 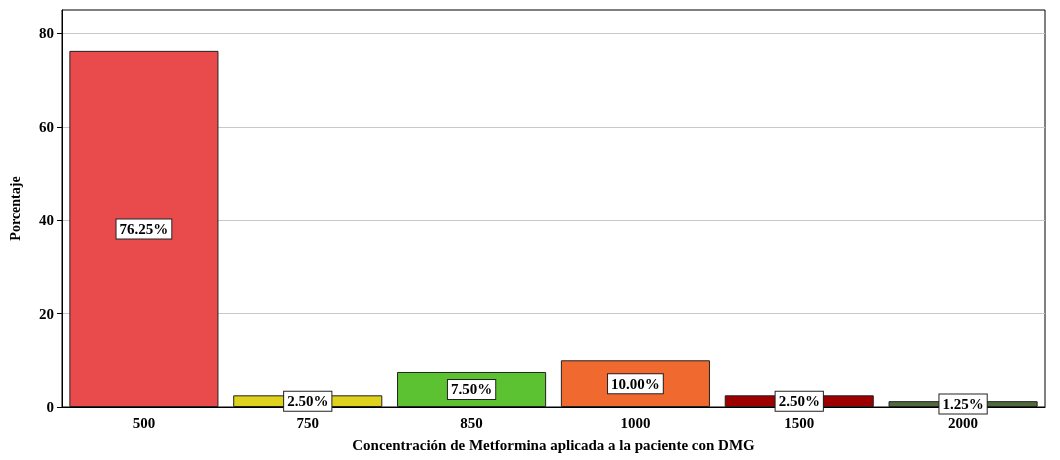 What do you see at coordinates (635, 422) in the screenshot?
I see `x-tick-label: 1000` at bounding box center [635, 422].